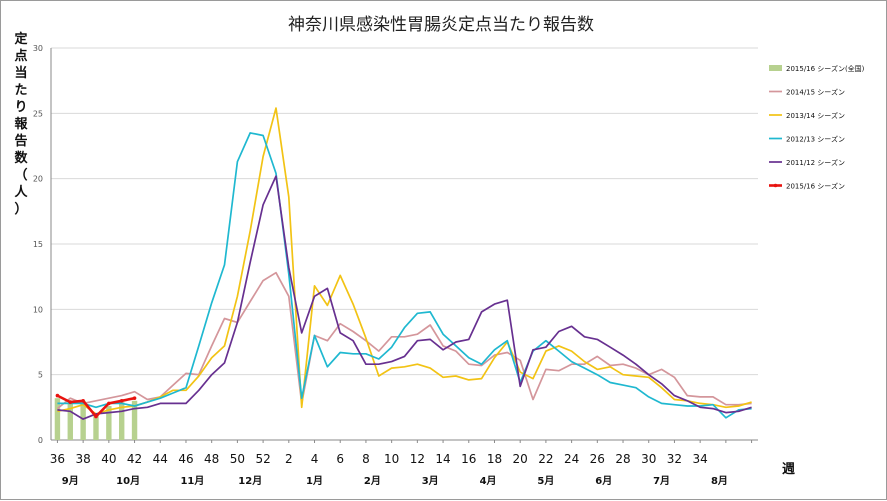 Image resolution: width=887 pixels, height=501 pixels. What do you see at coordinates (719, 481) in the screenshot?
I see `month-label: 8月` at bounding box center [719, 481].